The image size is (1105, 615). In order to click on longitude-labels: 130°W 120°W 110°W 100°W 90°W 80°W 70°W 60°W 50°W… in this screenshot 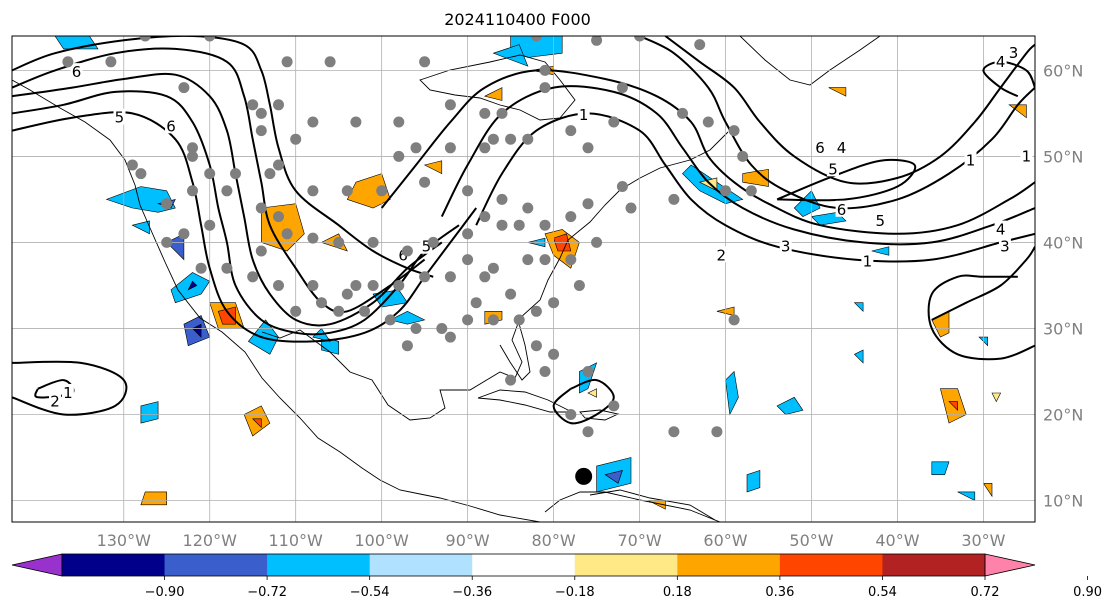, I will do `click(551, 540)`.